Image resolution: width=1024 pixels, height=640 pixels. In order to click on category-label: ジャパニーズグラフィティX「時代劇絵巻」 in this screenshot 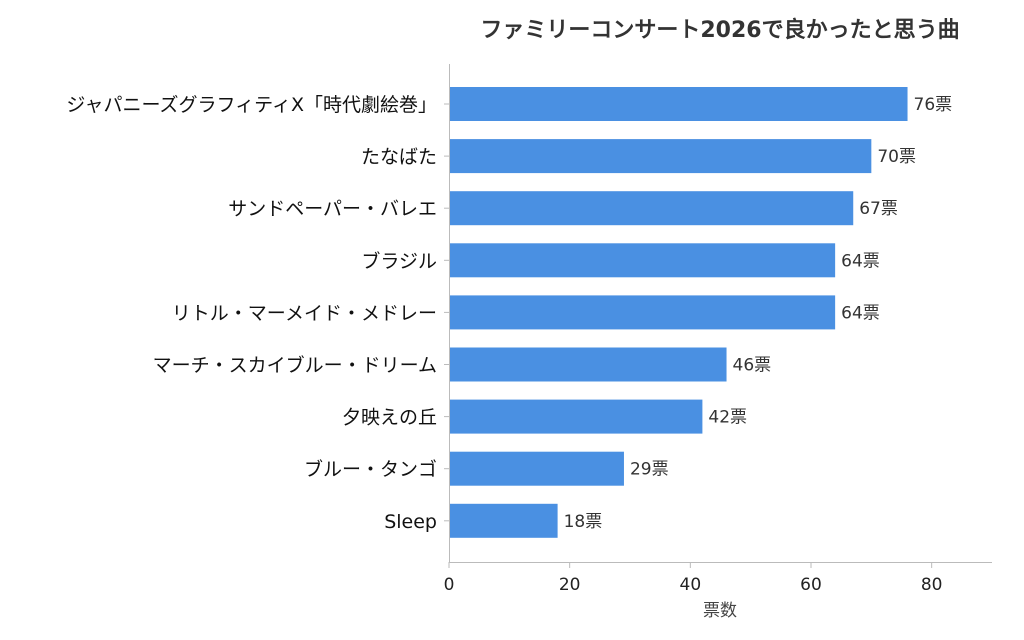, I will do `click(251, 105)`.